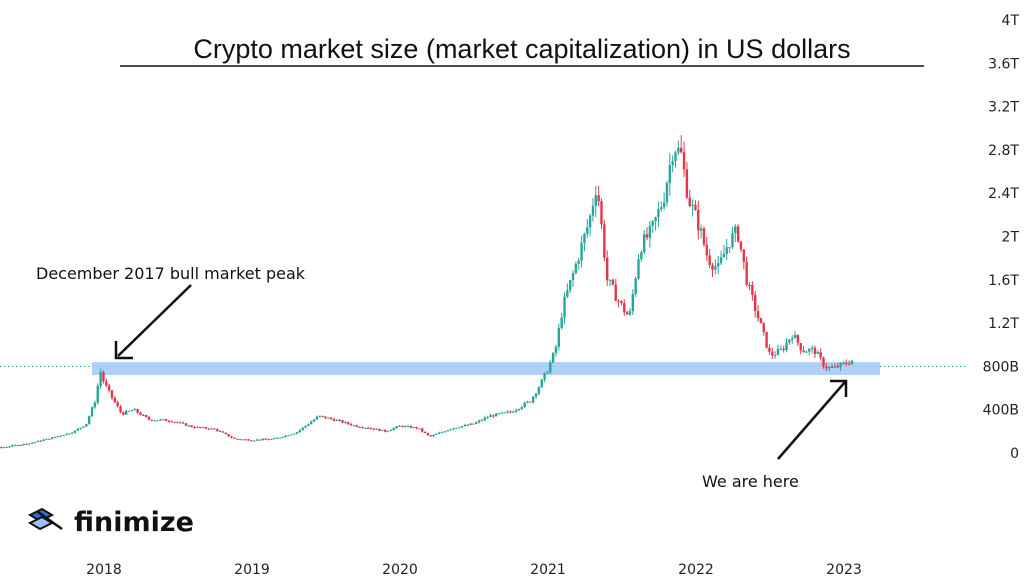  Describe the element at coordinates (134, 522) in the screenshot. I see `brand-name: finimize` at that location.